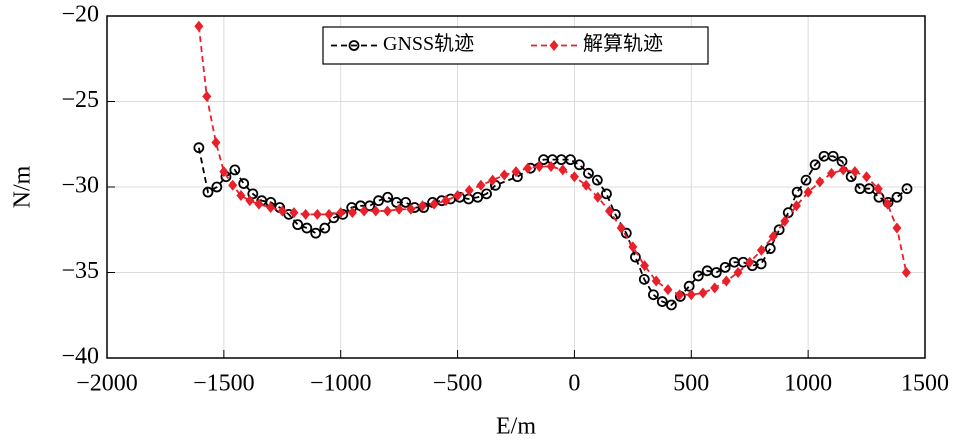 The image size is (966, 446). What do you see at coordinates (80, 186) in the screenshot?
I see `y-tick-label: −30` at bounding box center [80, 186].